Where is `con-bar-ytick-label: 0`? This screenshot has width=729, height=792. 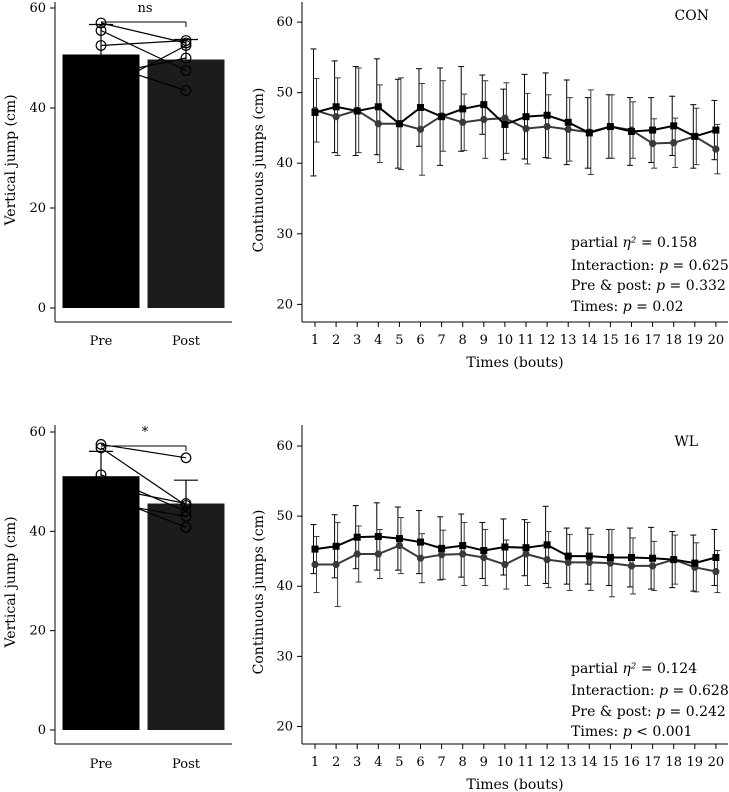
con-bar-ytick-label: 0 is located at coordinates (42, 308).